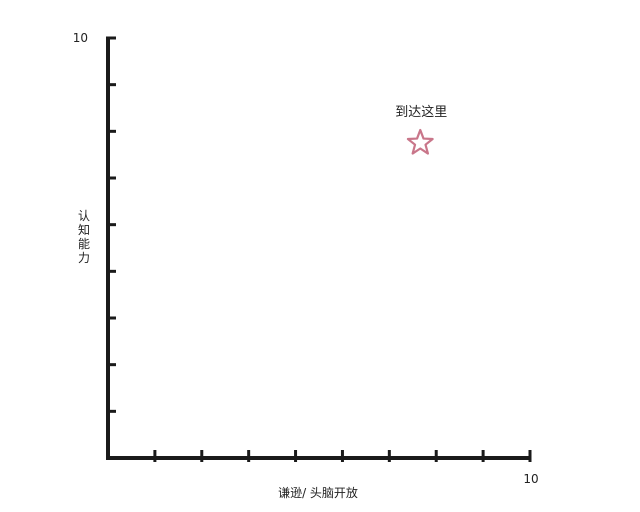  I want to click on x-axis-ticks, so click(342, 456).